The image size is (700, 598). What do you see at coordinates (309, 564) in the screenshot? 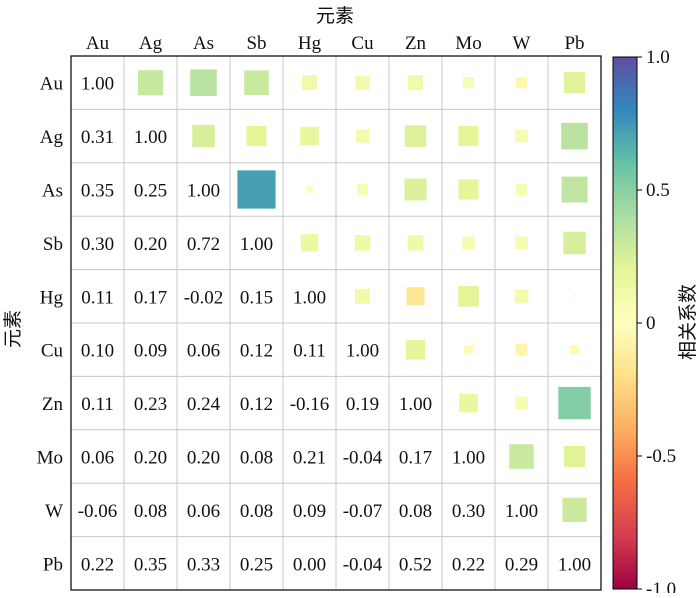
I see `cell-value: 0.00` at bounding box center [309, 564].